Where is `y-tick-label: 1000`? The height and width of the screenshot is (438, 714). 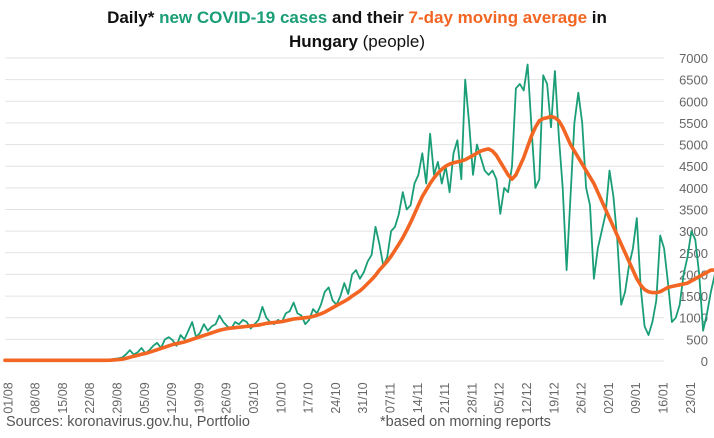
y-tick-label: 1000 is located at coordinates (693, 318).